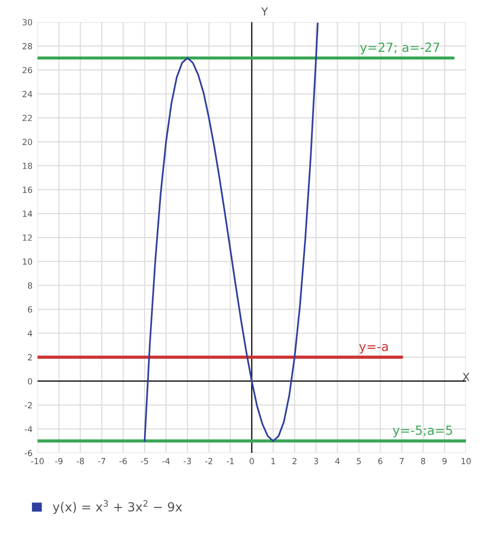  What do you see at coordinates (30, 309) in the screenshot?
I see `y-tick-label: 6` at bounding box center [30, 309].